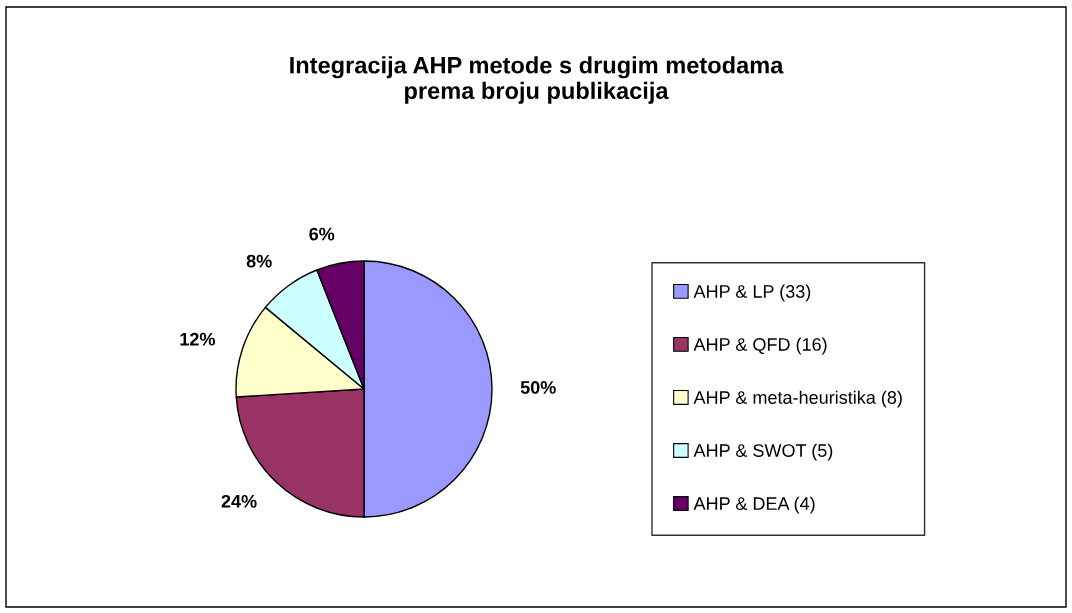 The width and height of the screenshot is (1072, 613). Describe the element at coordinates (763, 452) in the screenshot. I see `legend-label: AHP & SWOT (5)` at that location.